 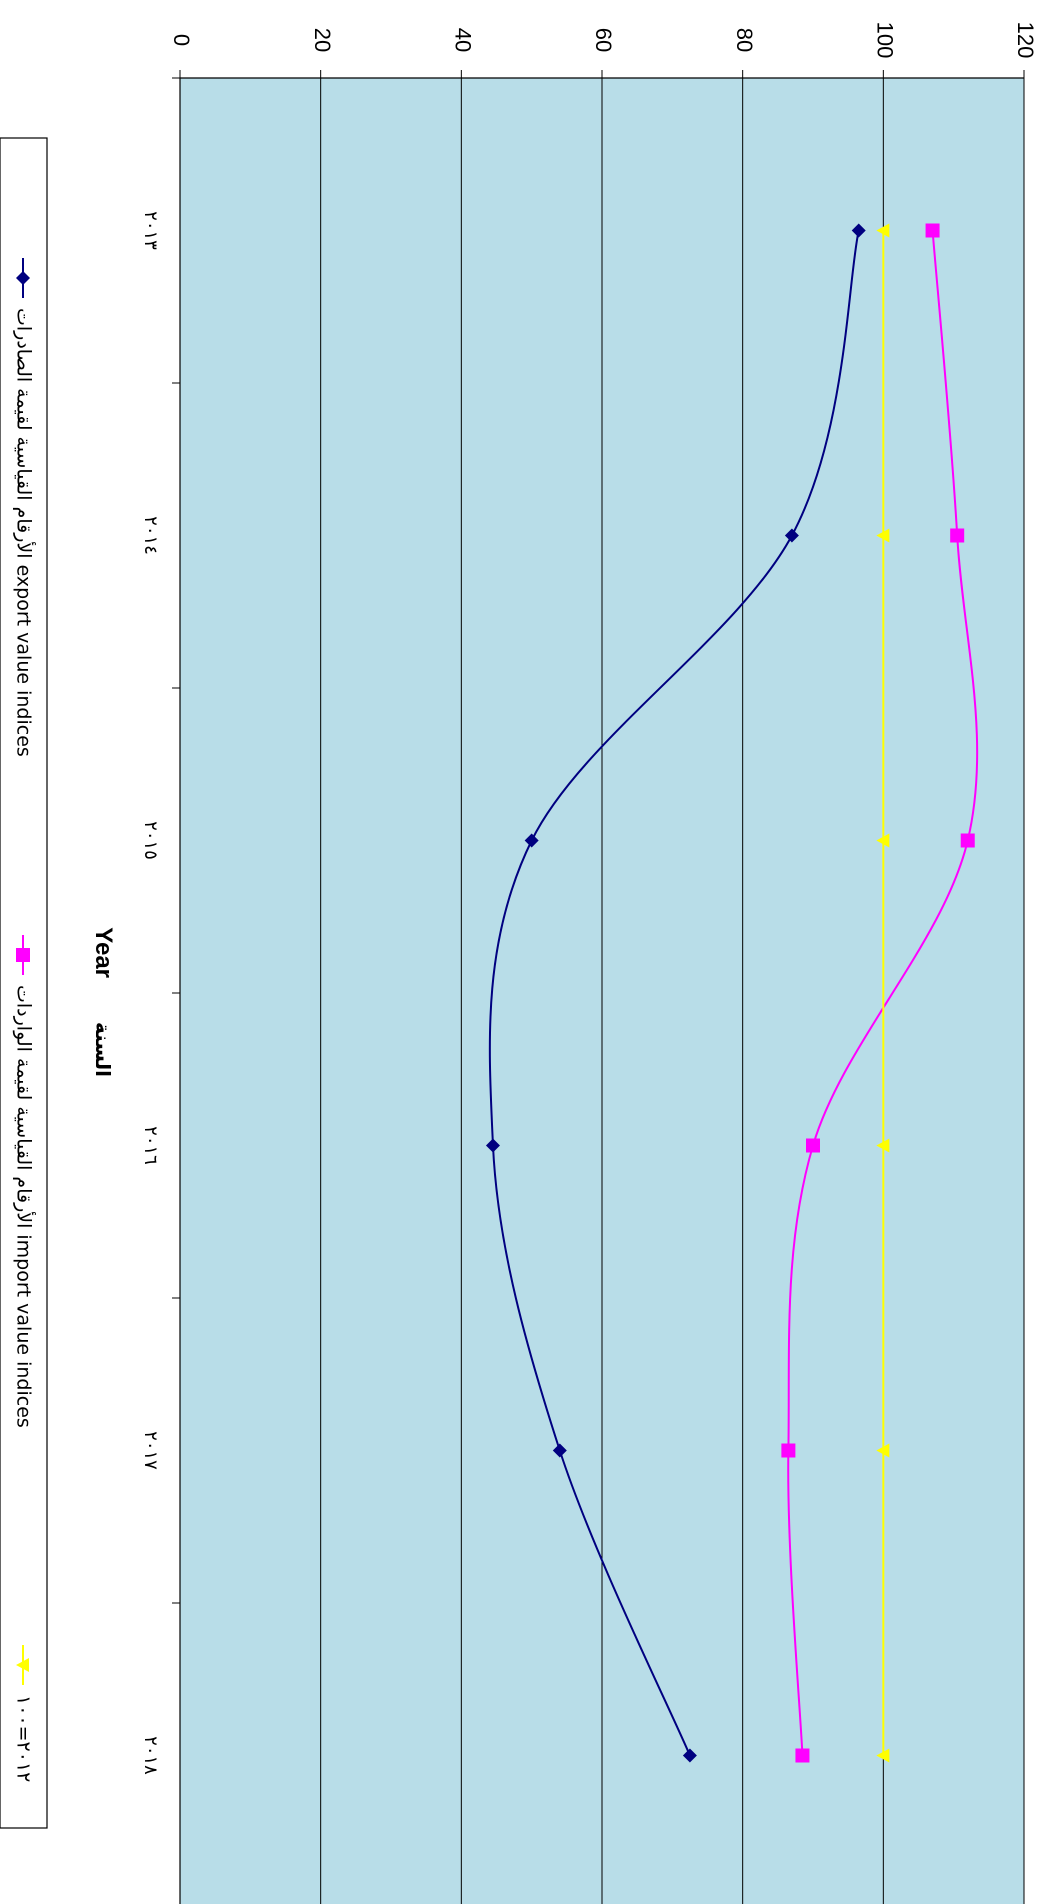 I want to click on y-tick-label: 120, so click(x=1025, y=40).